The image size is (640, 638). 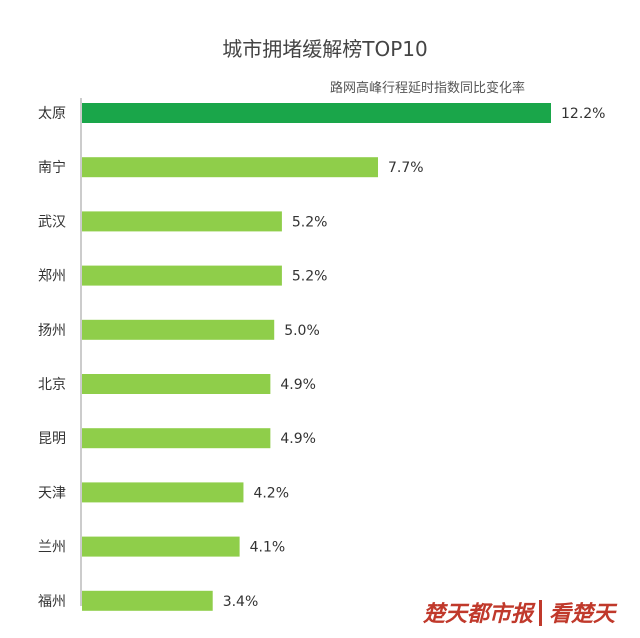 What do you see at coordinates (271, 493) in the screenshot?
I see `value-label-8: 4.2%` at bounding box center [271, 493].